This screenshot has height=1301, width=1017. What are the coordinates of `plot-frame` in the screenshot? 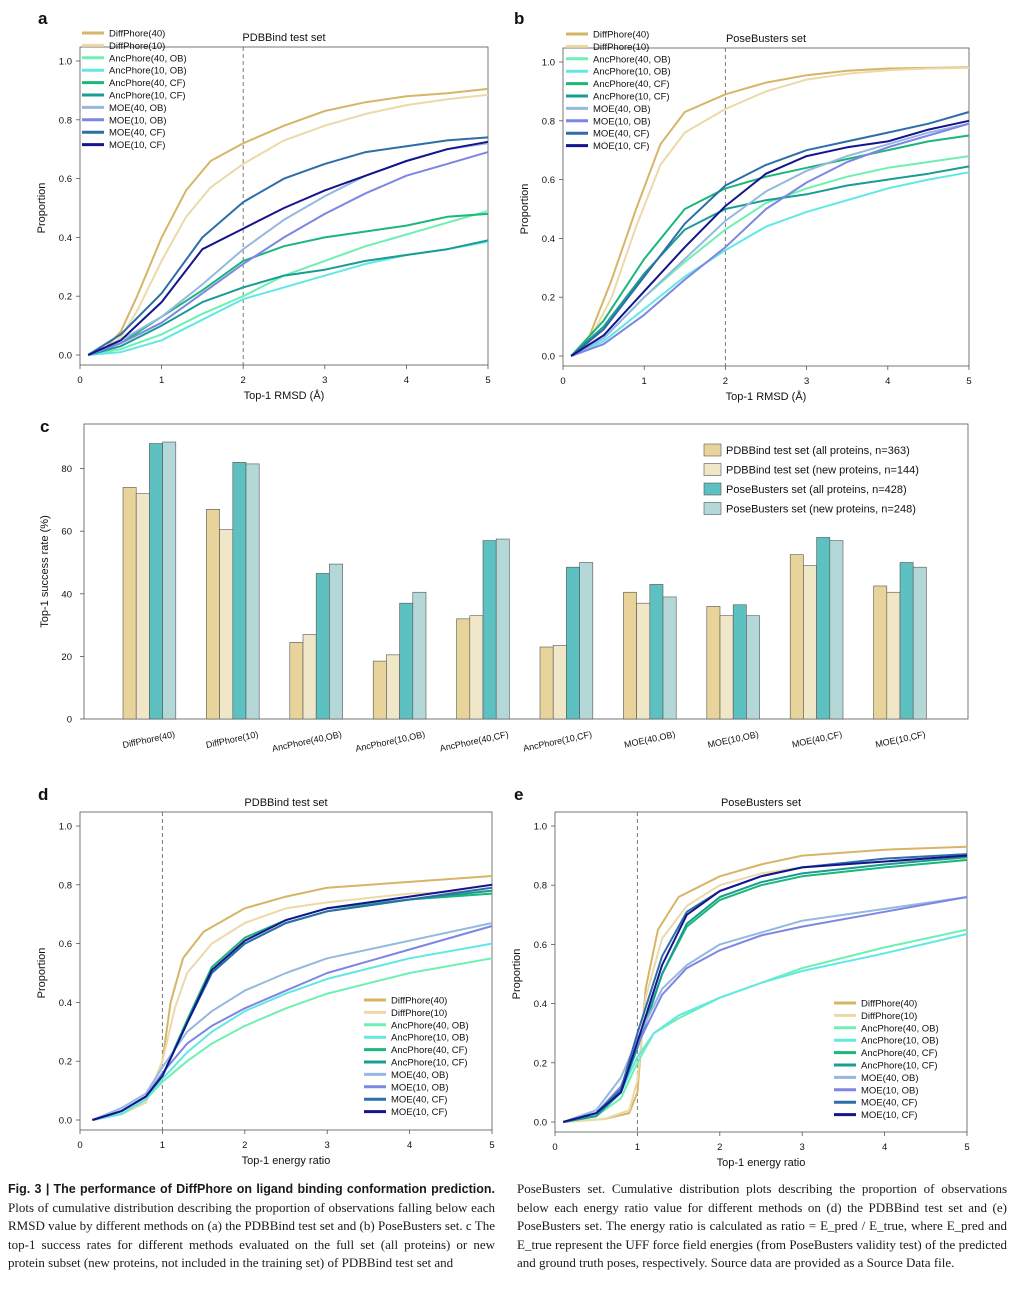 It's located at (766, 207).